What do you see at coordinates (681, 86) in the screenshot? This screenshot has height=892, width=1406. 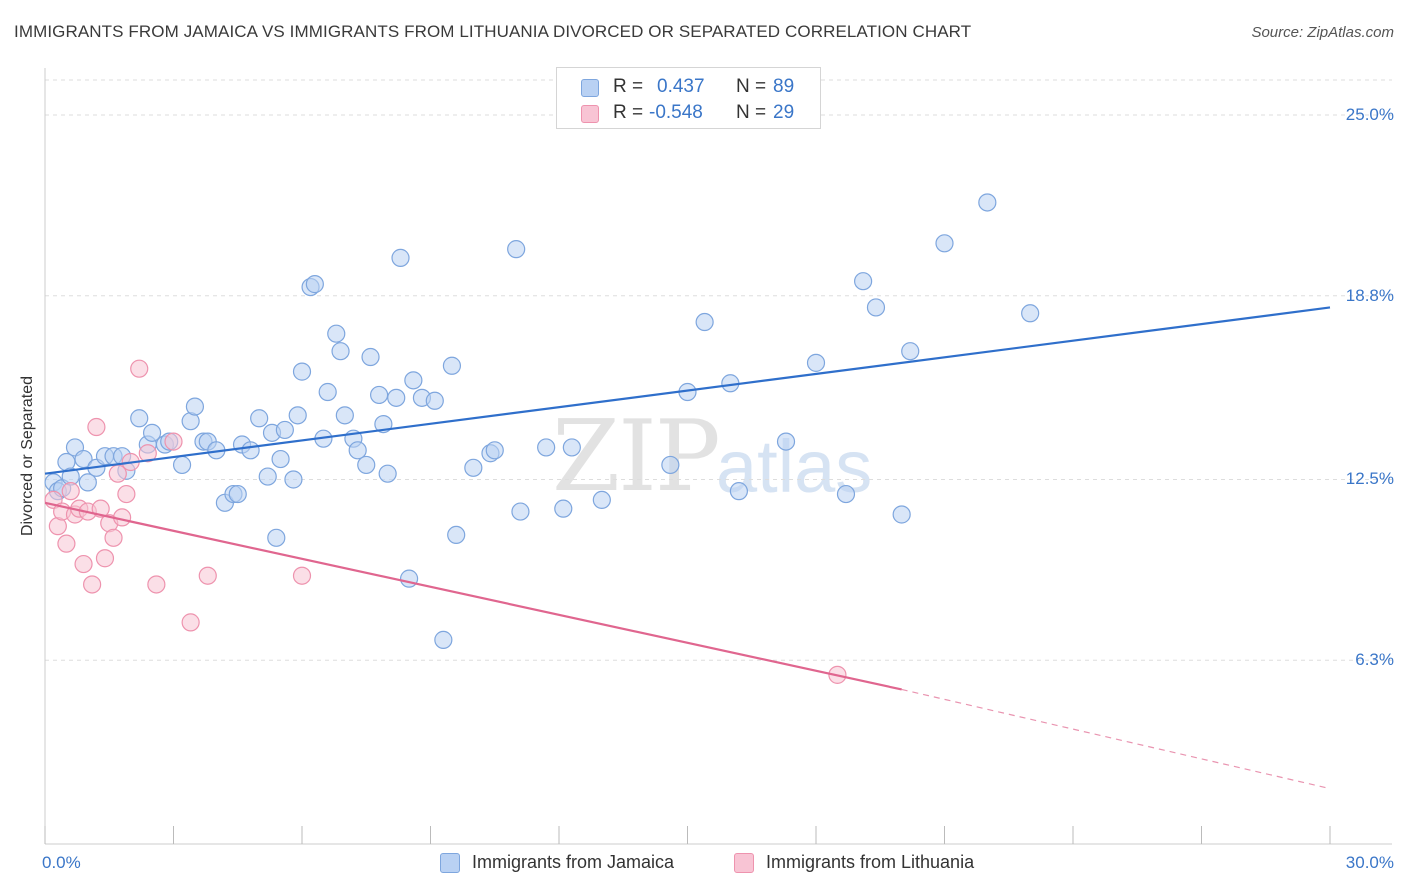 I see `legend-r-value: 0.437` at bounding box center [681, 86].